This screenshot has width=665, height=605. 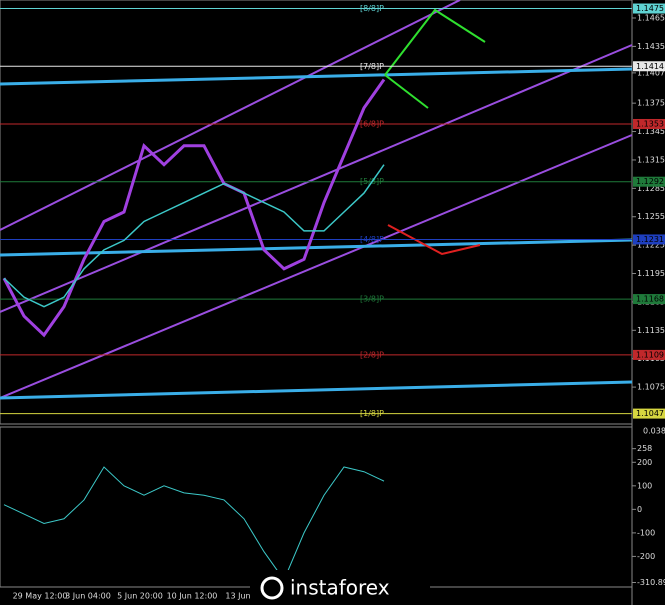 I want to click on y-tick-label: 1.1075, so click(x=651, y=387).